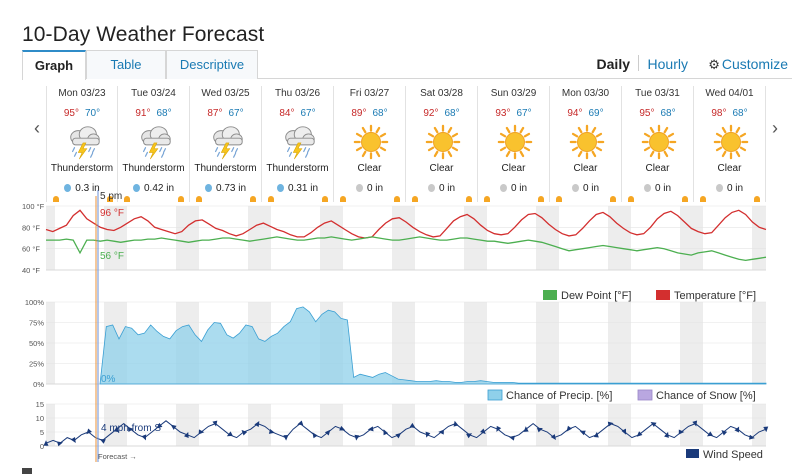  What do you see at coordinates (36, 323) in the screenshot?
I see `y-tick-label: 75%` at bounding box center [36, 323].